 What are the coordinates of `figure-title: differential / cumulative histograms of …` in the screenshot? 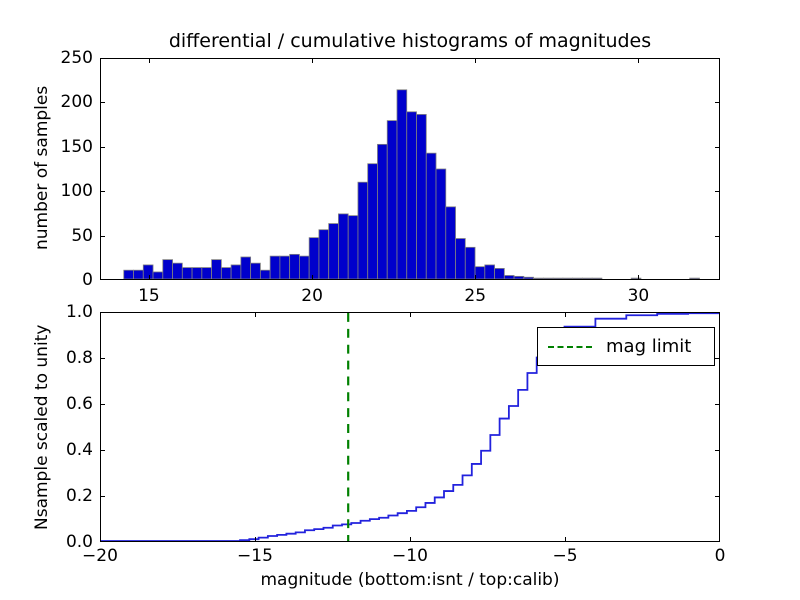 It's located at (410, 41).